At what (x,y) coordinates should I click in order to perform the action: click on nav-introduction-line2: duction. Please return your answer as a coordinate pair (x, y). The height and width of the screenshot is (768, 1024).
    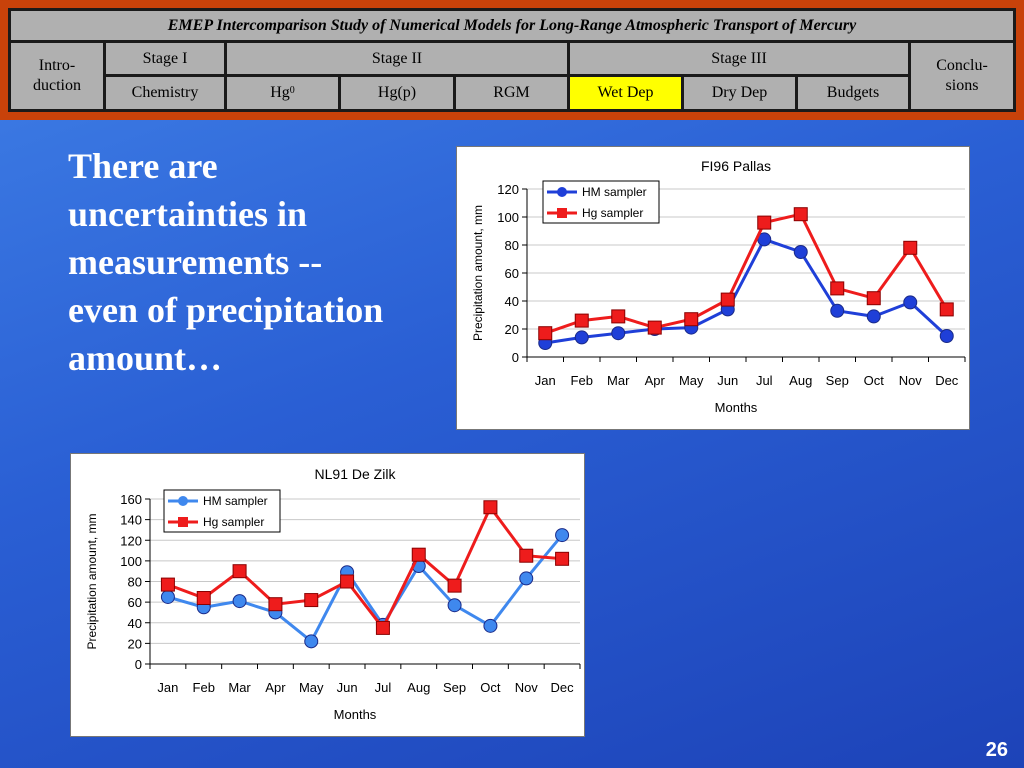
    Looking at the image, I should click on (57, 85).